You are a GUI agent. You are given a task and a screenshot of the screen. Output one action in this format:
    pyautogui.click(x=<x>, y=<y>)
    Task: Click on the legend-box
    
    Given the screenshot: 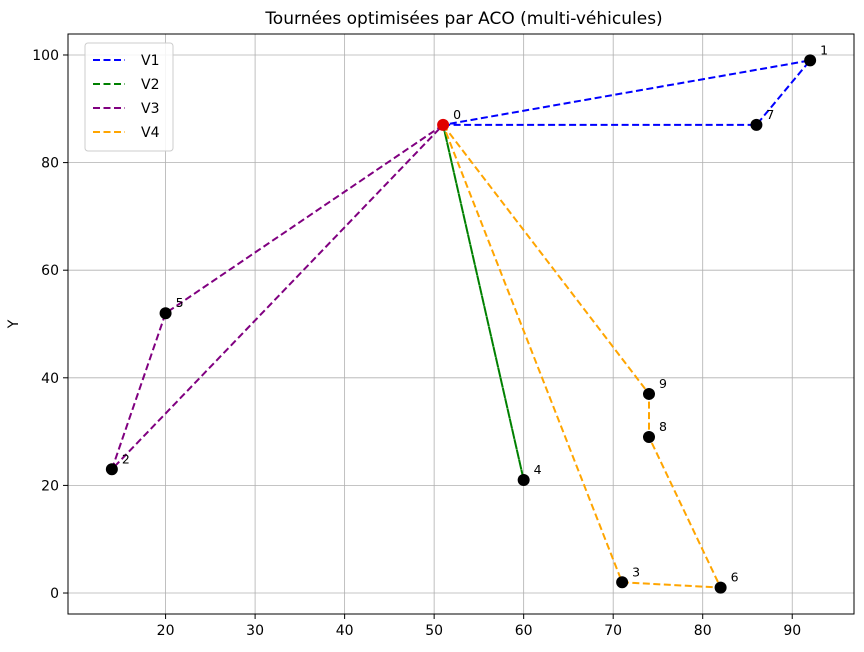 What is the action you would take?
    pyautogui.click(x=129, y=97)
    